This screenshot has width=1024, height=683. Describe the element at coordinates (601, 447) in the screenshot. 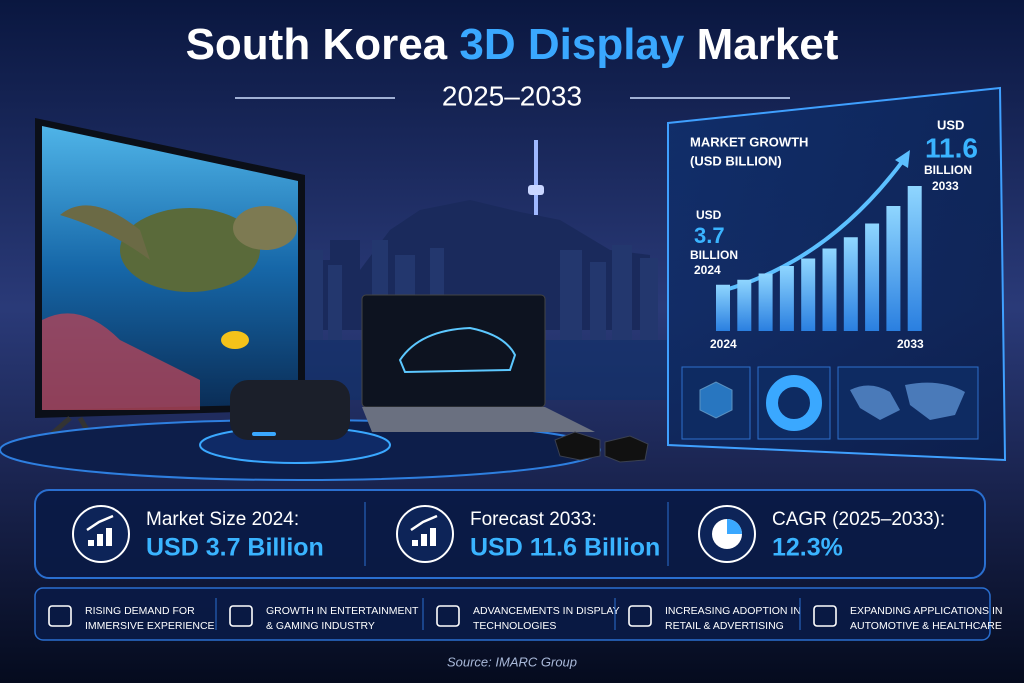

I see `3d-glasses` at that location.